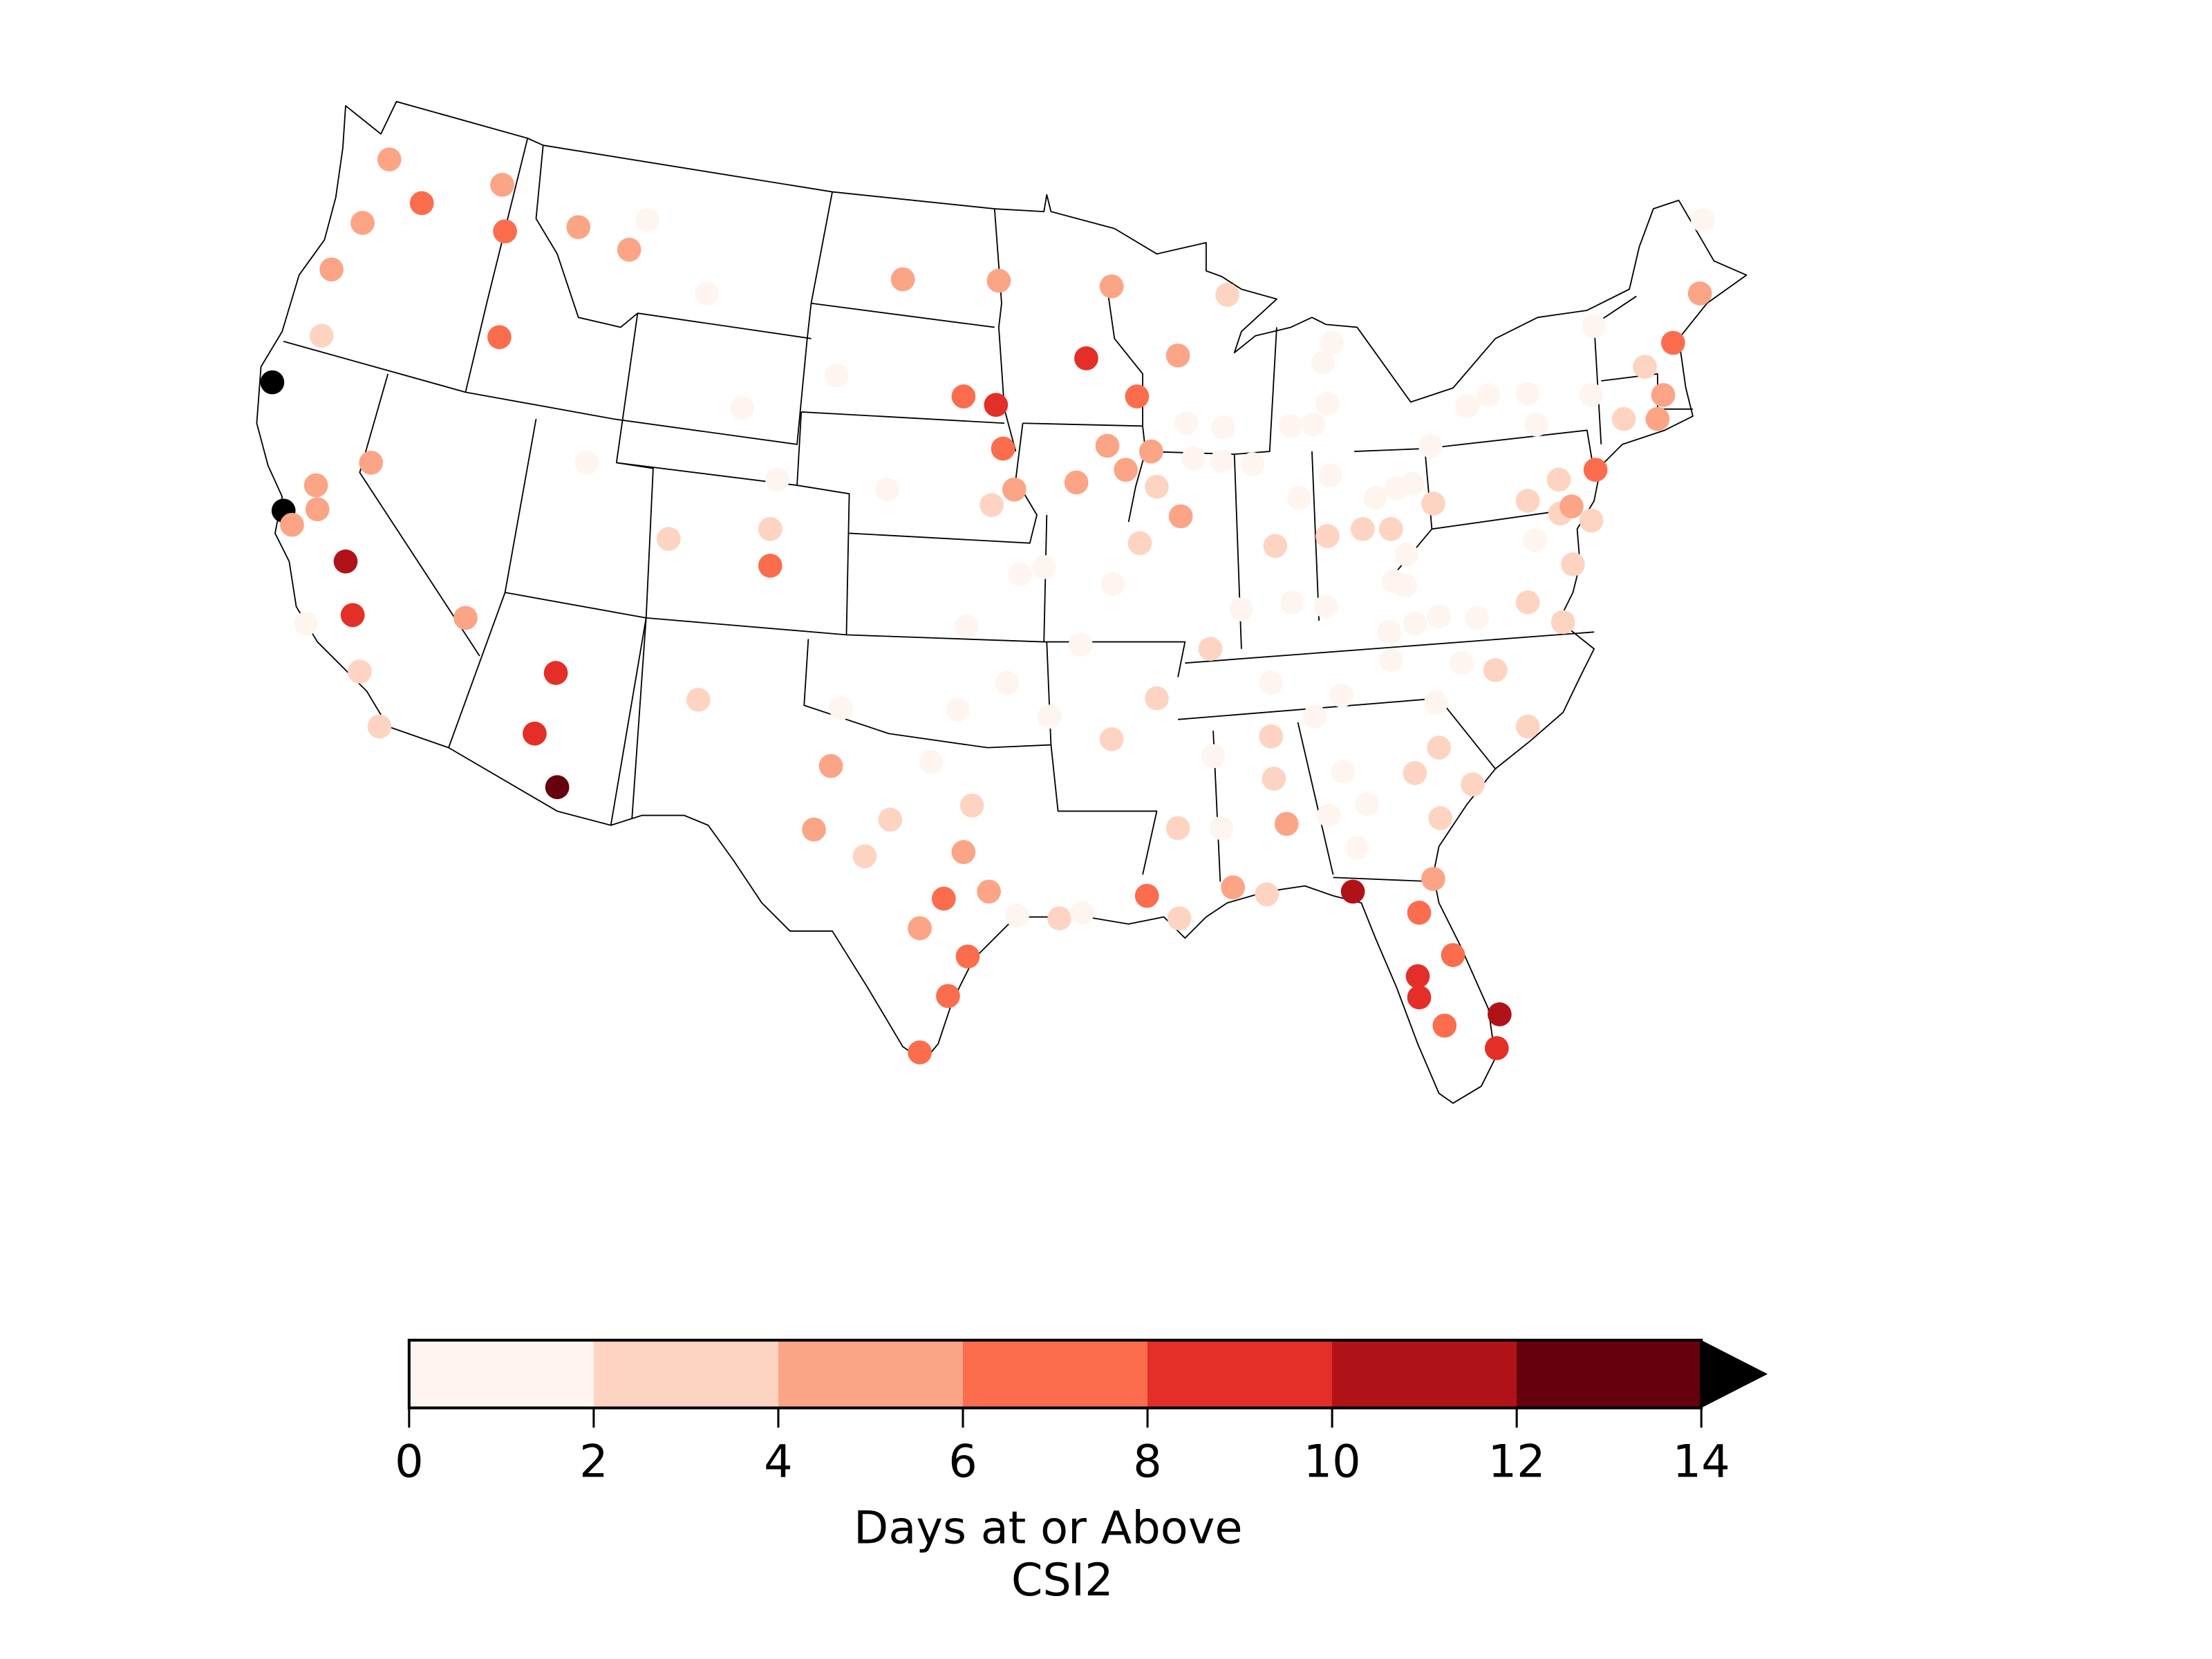  What do you see at coordinates (1147, 1462) in the screenshot?
I see `colorbar-tick-label: 8` at bounding box center [1147, 1462].